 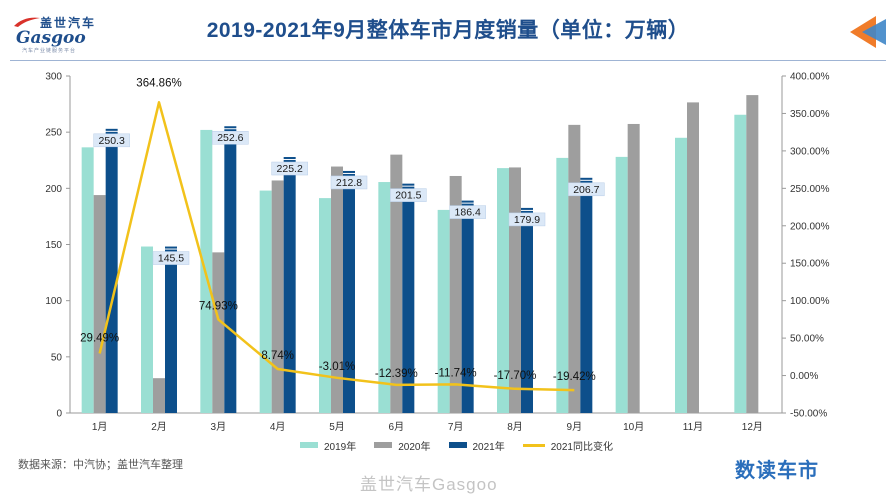 I want to click on y-right-tick-label: 150.00%, so click(x=810, y=264).